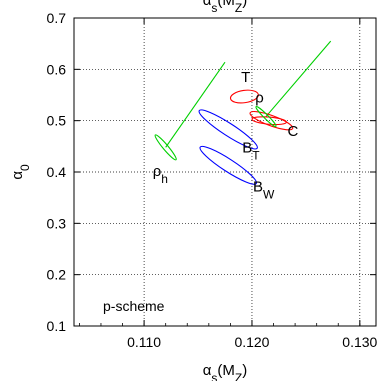  Describe the element at coordinates (251, 342) in the screenshot. I see `x-tick-label-1: 0.120` at that location.